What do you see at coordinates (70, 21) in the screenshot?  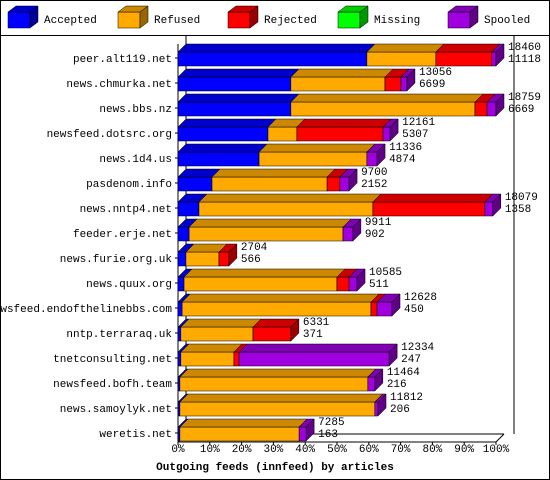 I see `legend-label: Accepted` at bounding box center [70, 21].